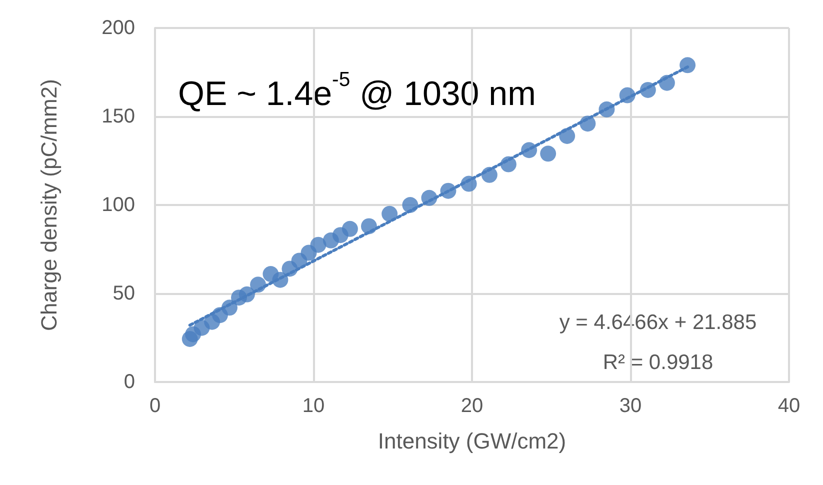  What do you see at coordinates (630, 406) in the screenshot?
I see `x-tick-label: 30` at bounding box center [630, 406].